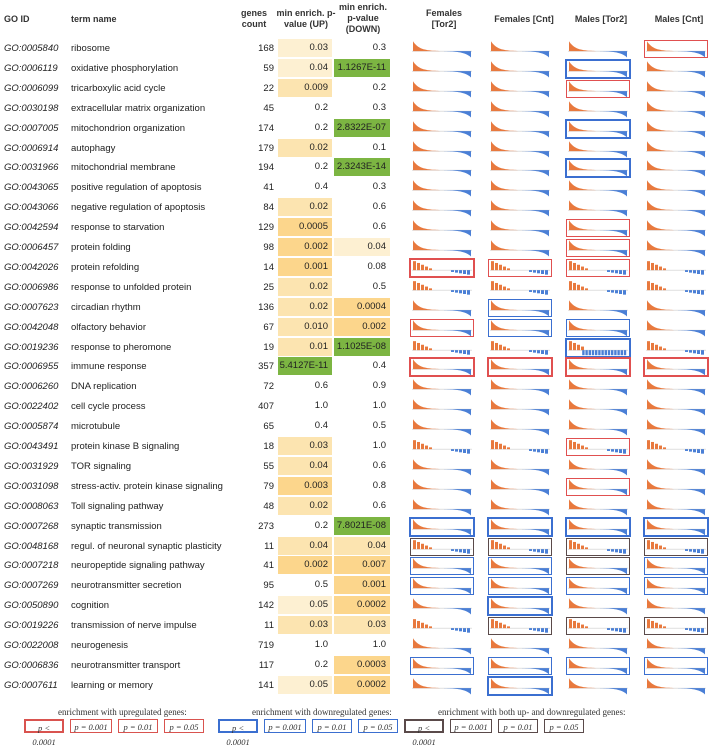 Image resolution: width=717 pixels, height=749 pixels. I want to click on genes-count: 273, so click(266, 526).